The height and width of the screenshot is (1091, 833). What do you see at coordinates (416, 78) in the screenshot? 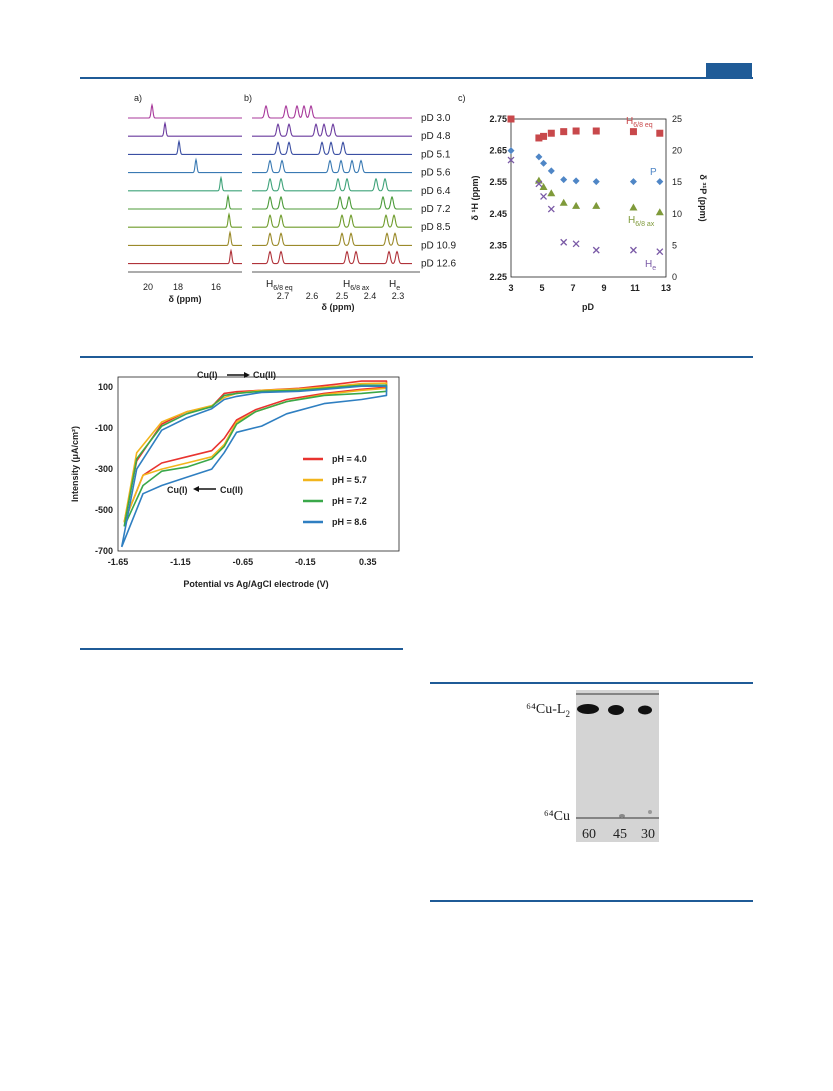
I see `header-rule` at bounding box center [416, 78].